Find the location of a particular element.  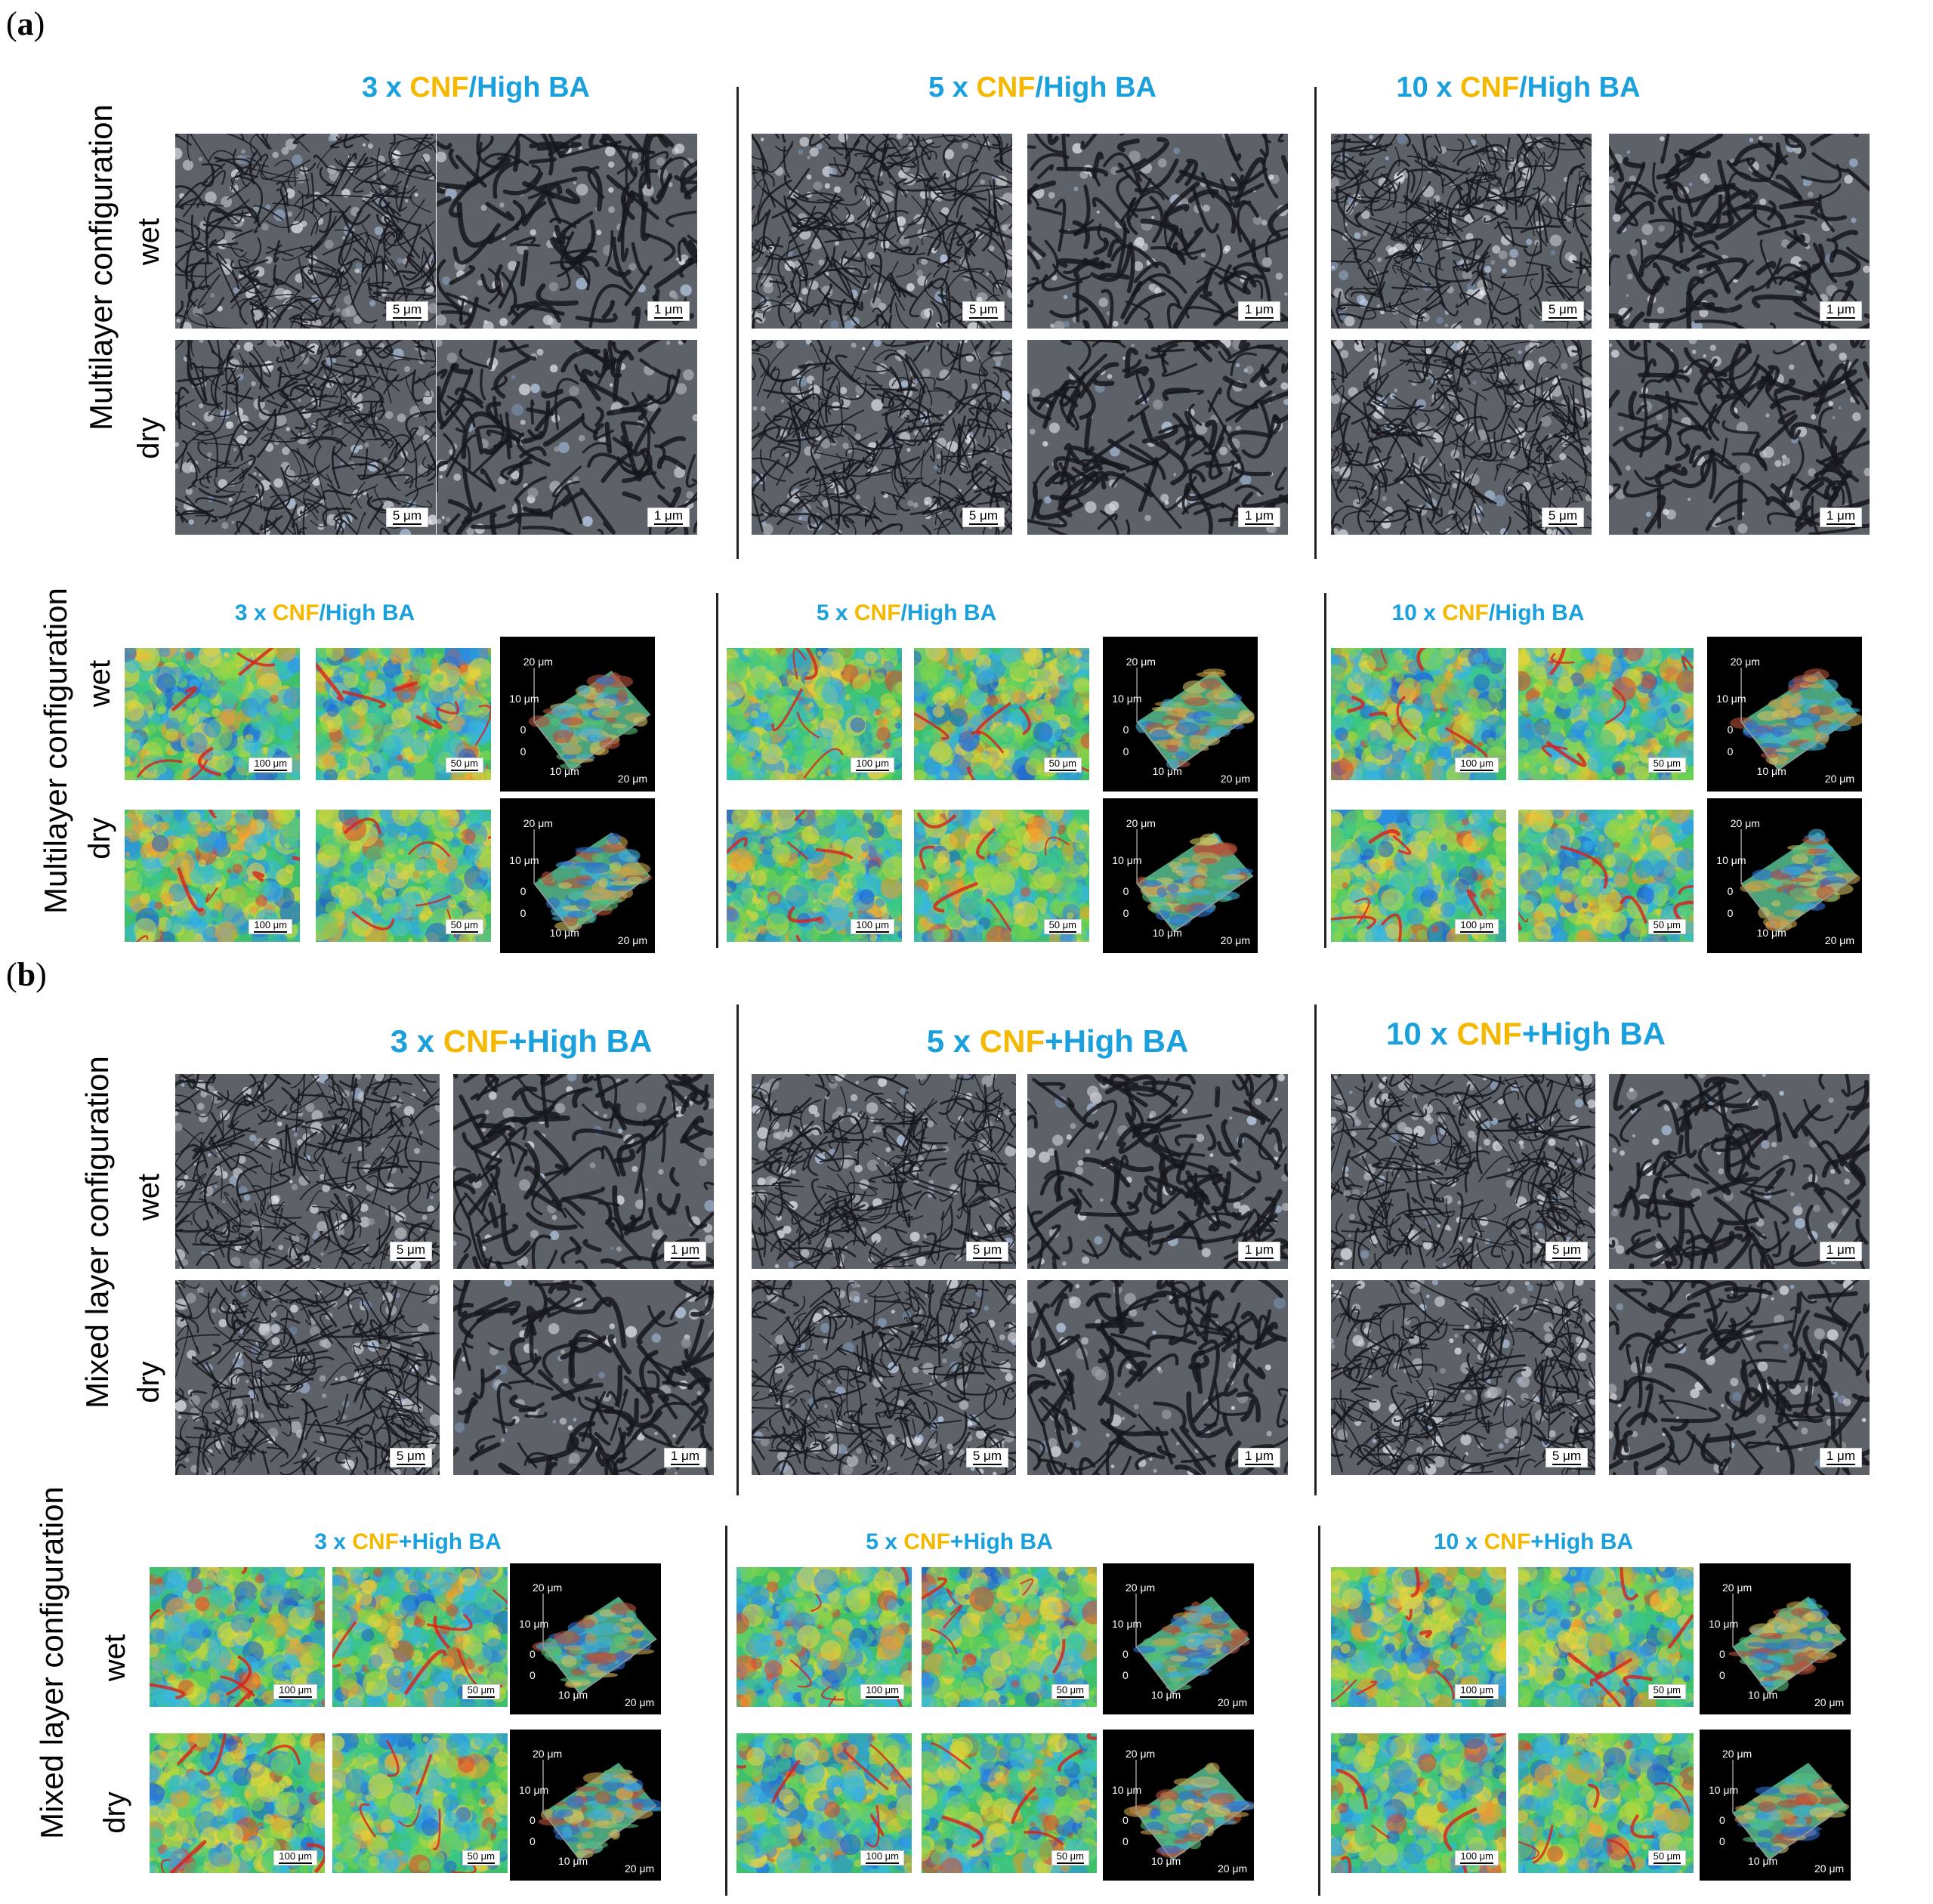

state-wet-b-cm: wet is located at coordinates (114, 1658).